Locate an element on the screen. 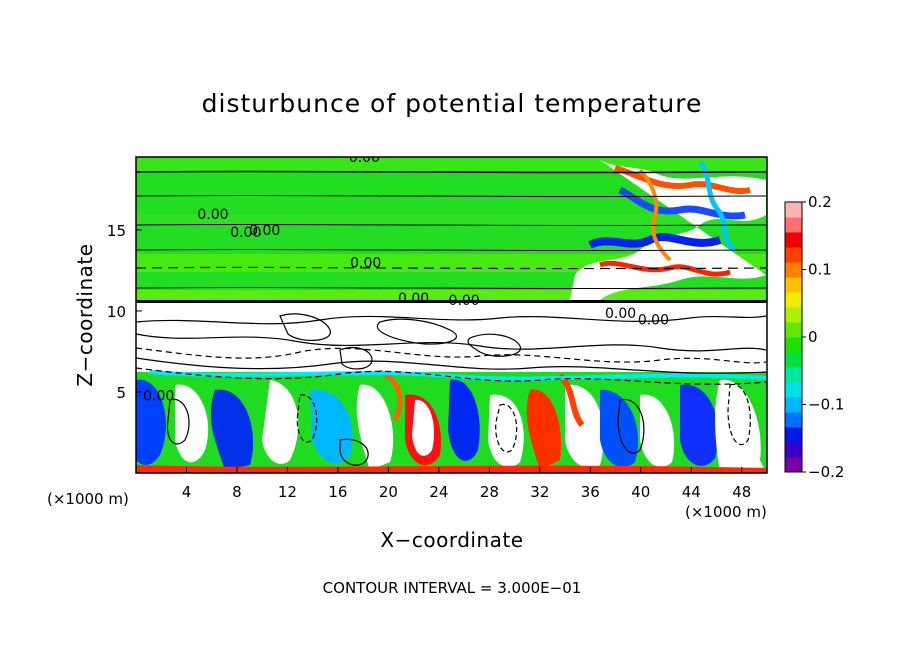 The width and height of the screenshot is (904, 654). colorbar-tick-label: 0 is located at coordinates (813, 337).